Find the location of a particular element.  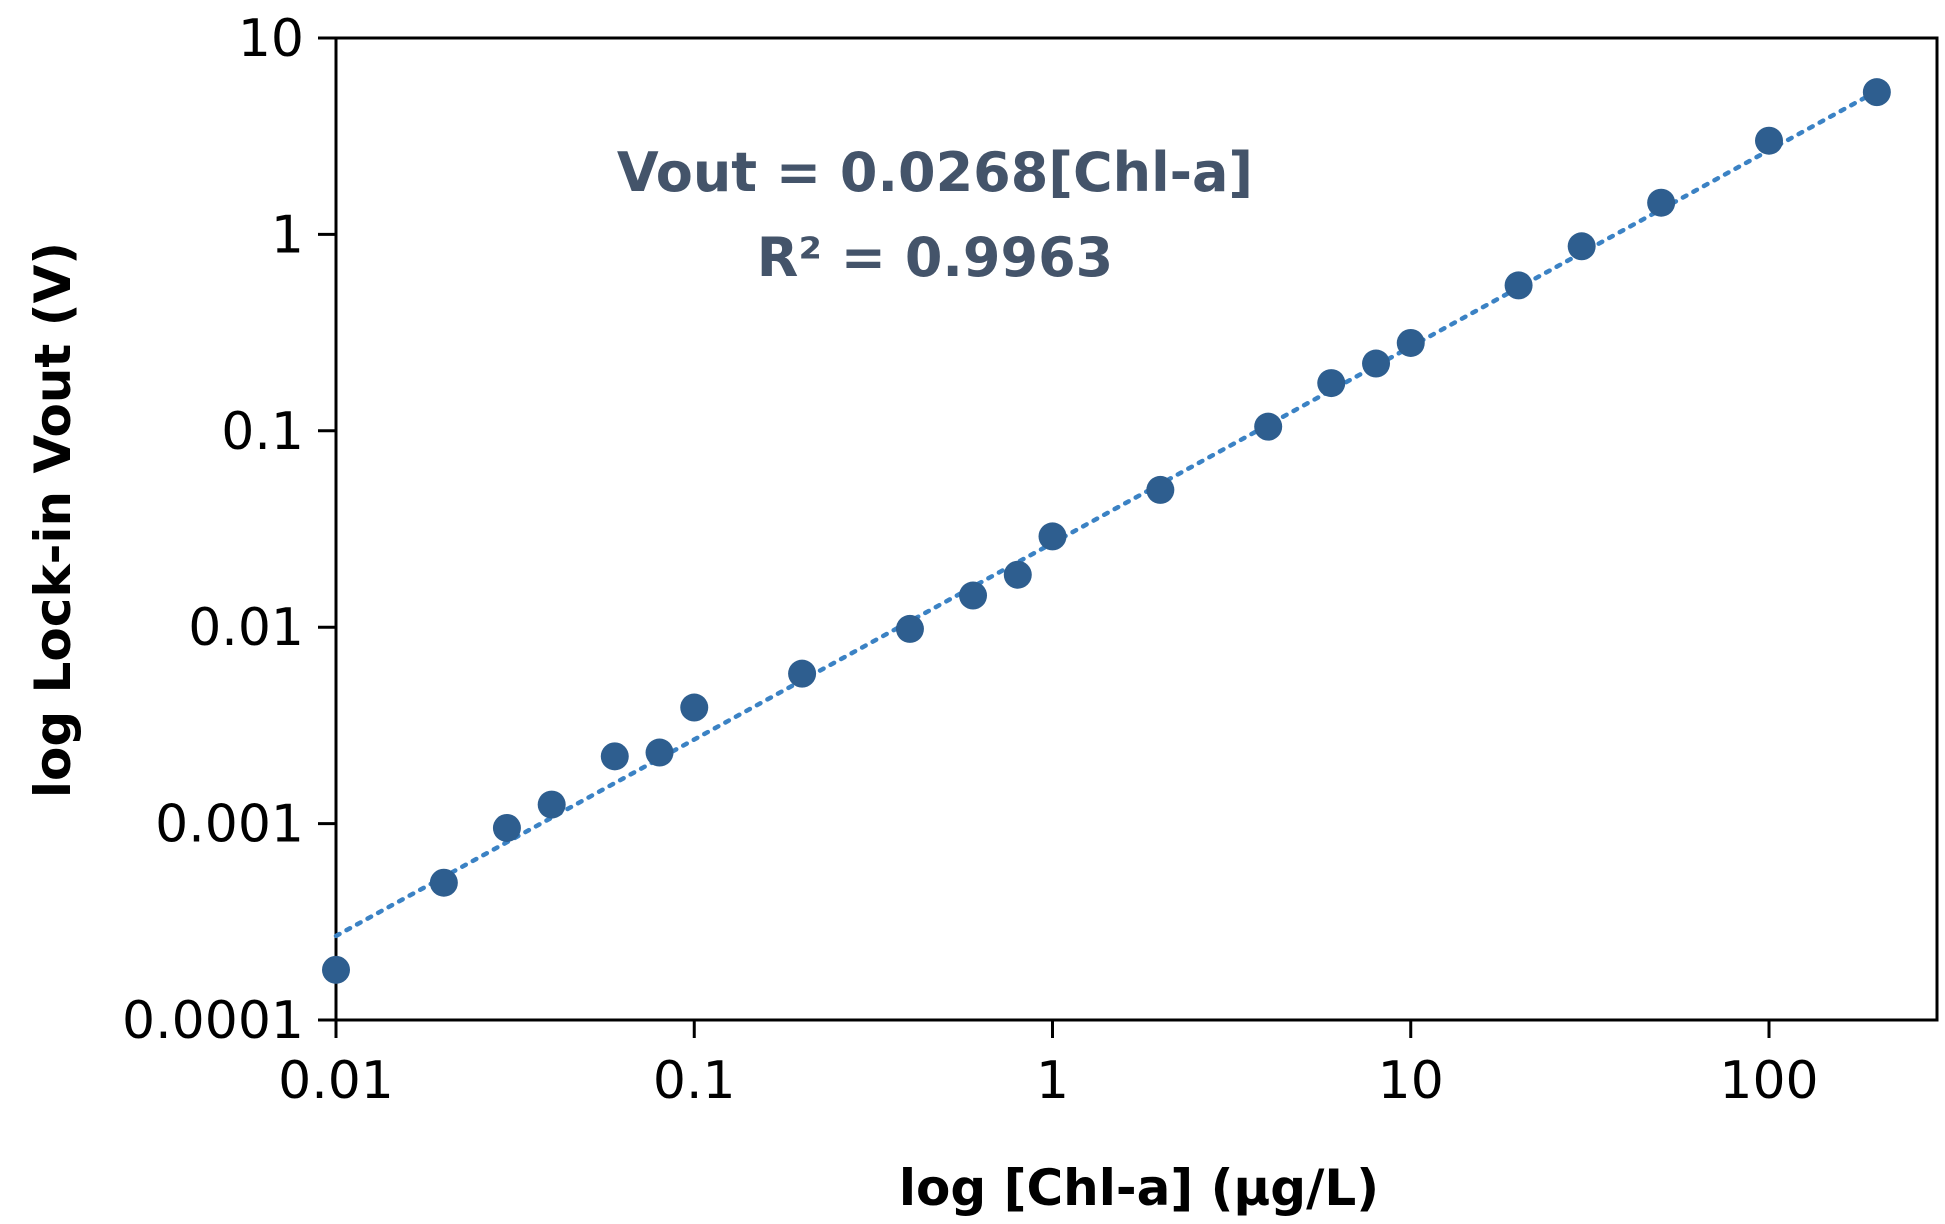

x-tick-label: 10 is located at coordinates (1411, 1081).